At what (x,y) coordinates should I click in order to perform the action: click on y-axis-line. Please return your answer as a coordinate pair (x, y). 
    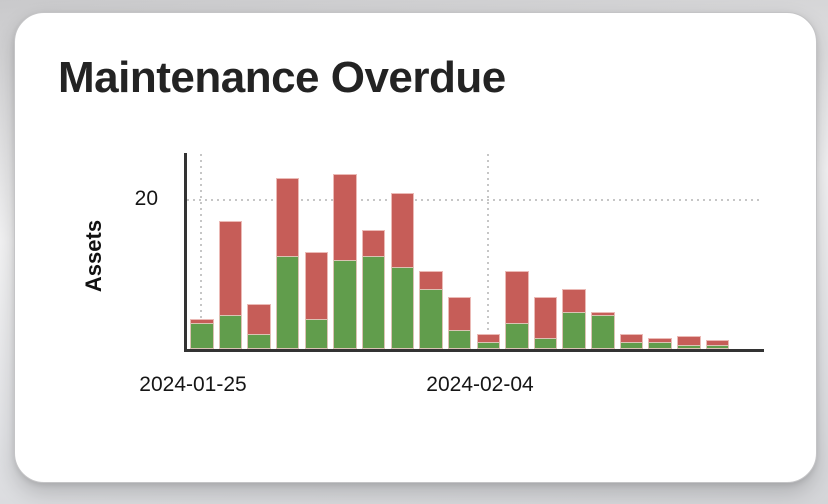
    Looking at the image, I should click on (185, 252).